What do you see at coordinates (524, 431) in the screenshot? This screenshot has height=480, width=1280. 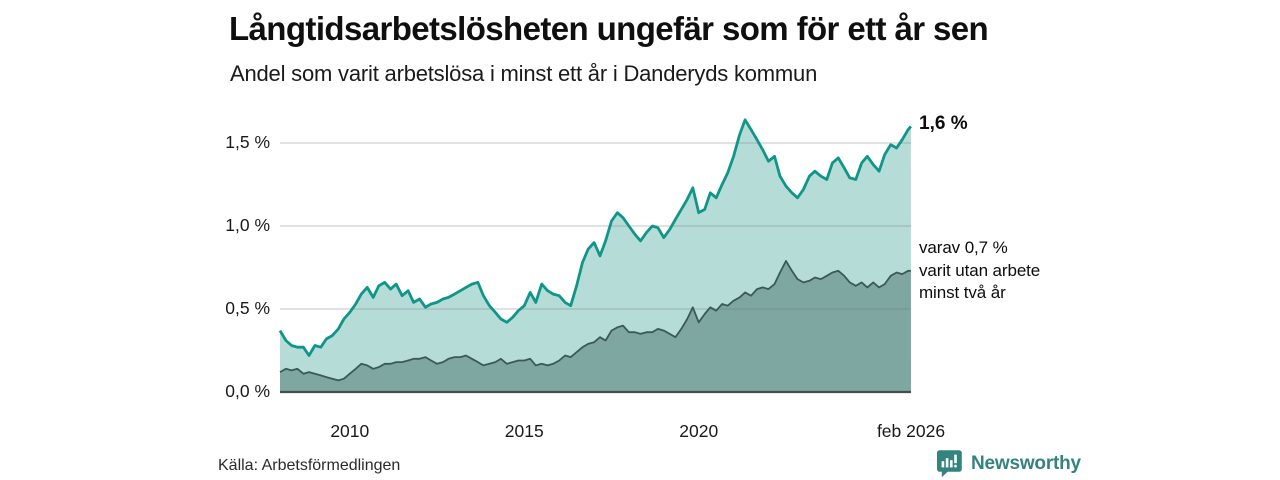 I see `x-tick-label: 2015` at bounding box center [524, 431].